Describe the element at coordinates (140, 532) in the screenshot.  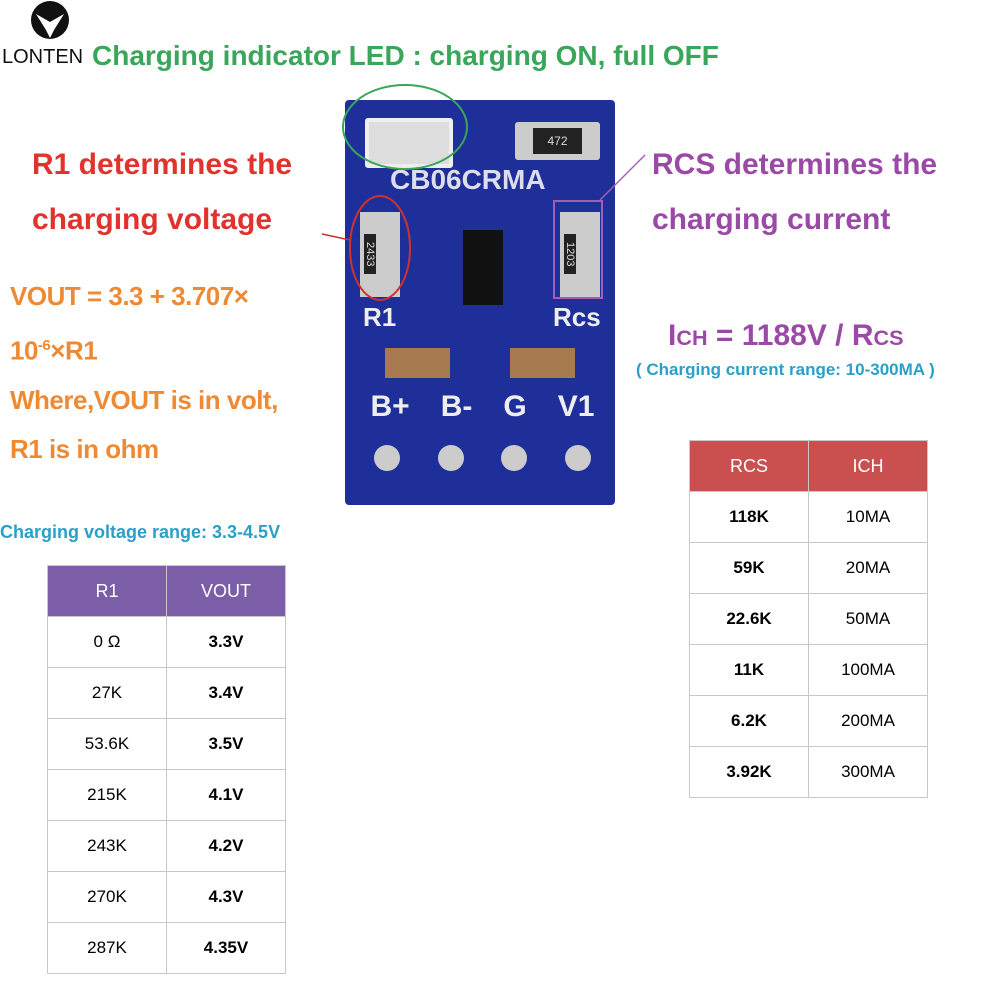
I see `voltage-range: Charging voltage range: 3.3-4.5V` at that location.